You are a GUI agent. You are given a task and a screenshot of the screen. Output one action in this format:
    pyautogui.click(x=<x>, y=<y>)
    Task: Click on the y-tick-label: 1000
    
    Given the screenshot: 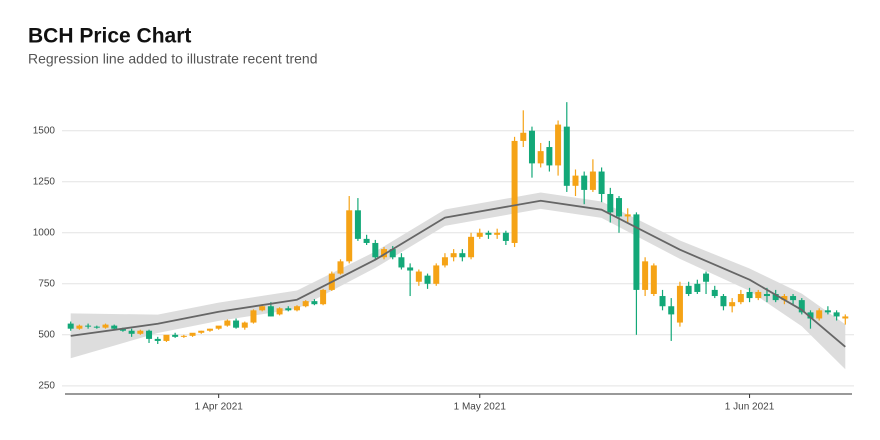 What is the action you would take?
    pyautogui.click(x=44, y=232)
    